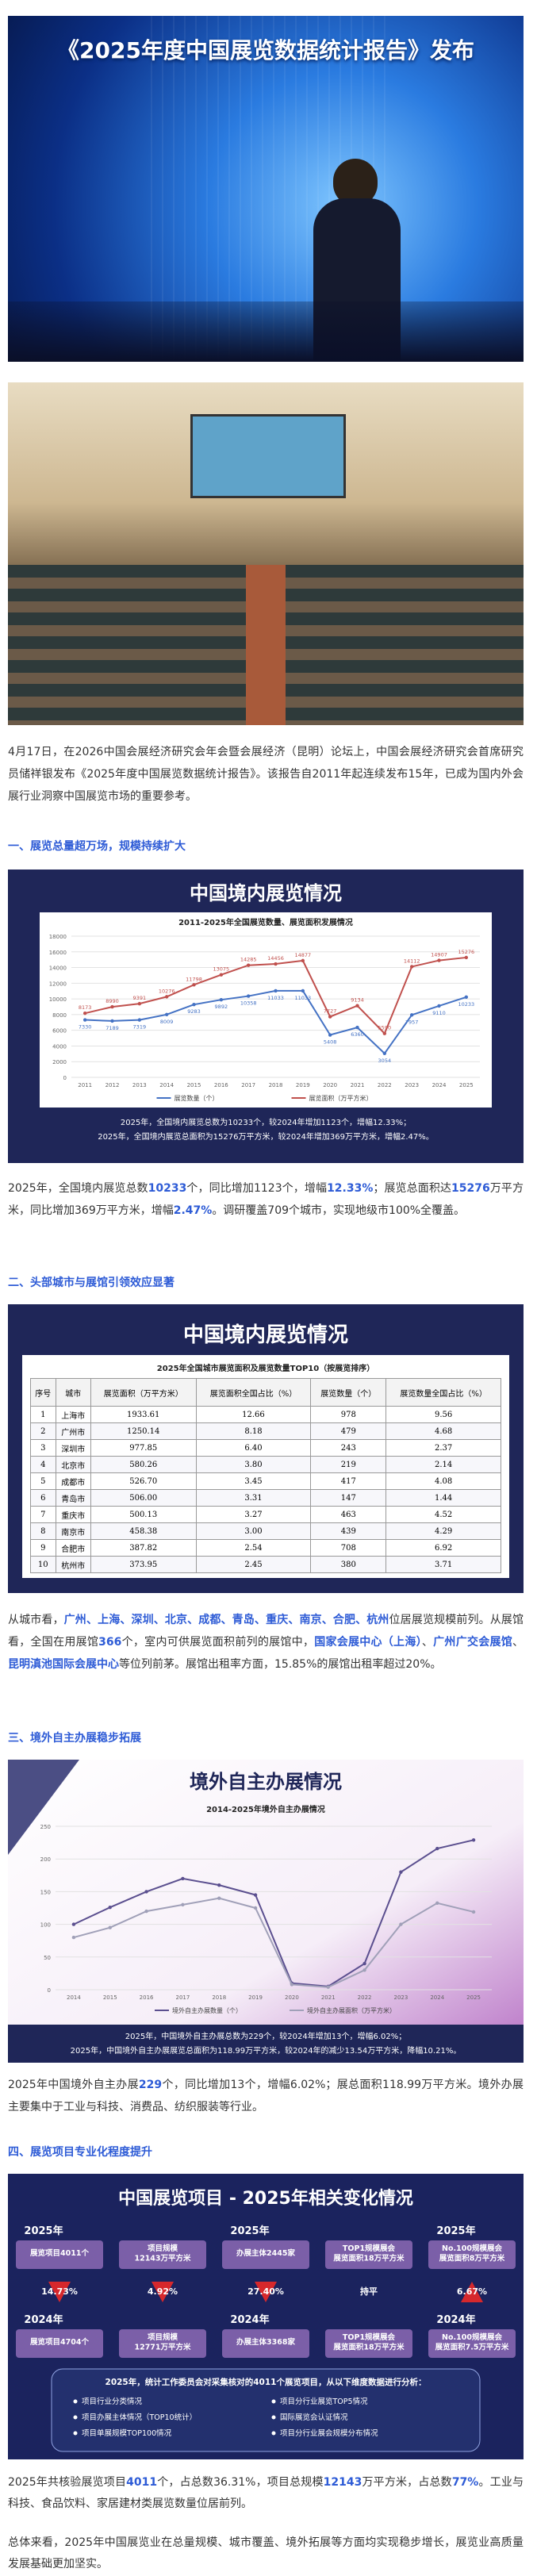  What do you see at coordinates (473, 1642) in the screenshot?
I see `highlight-text: 广州广交会展馆` at bounding box center [473, 1642].